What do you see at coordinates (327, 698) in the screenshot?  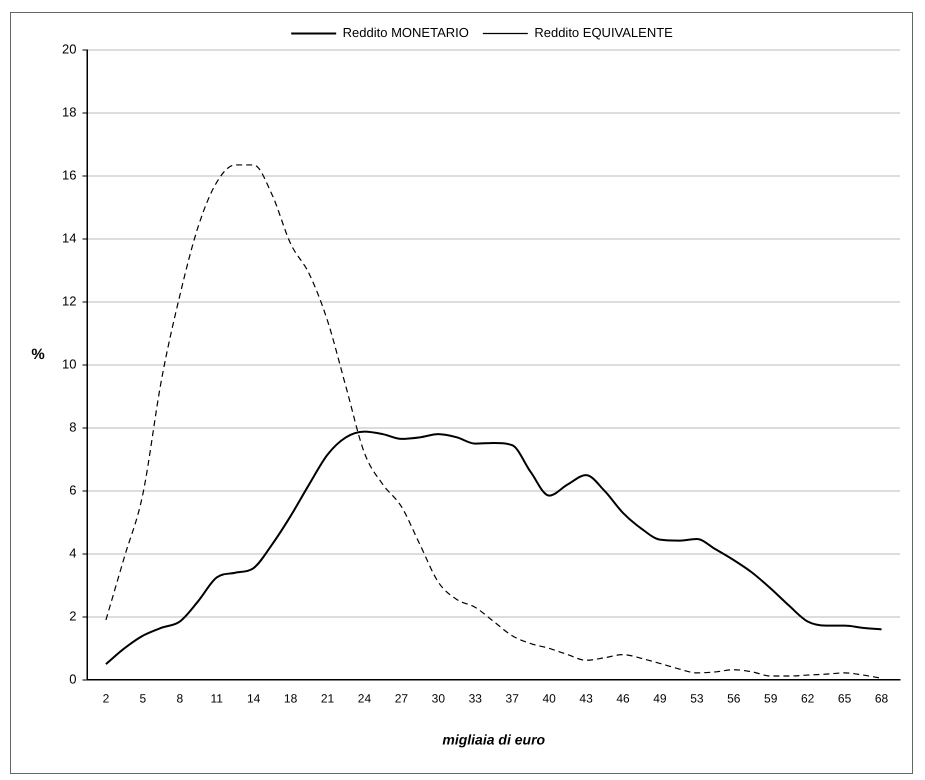 I see `x-tick-label: 21` at bounding box center [327, 698].